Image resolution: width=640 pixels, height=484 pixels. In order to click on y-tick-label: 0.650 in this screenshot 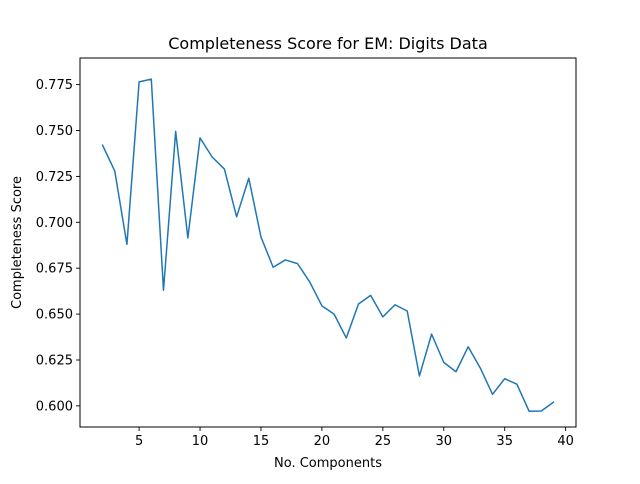, I will do `click(54, 315)`.